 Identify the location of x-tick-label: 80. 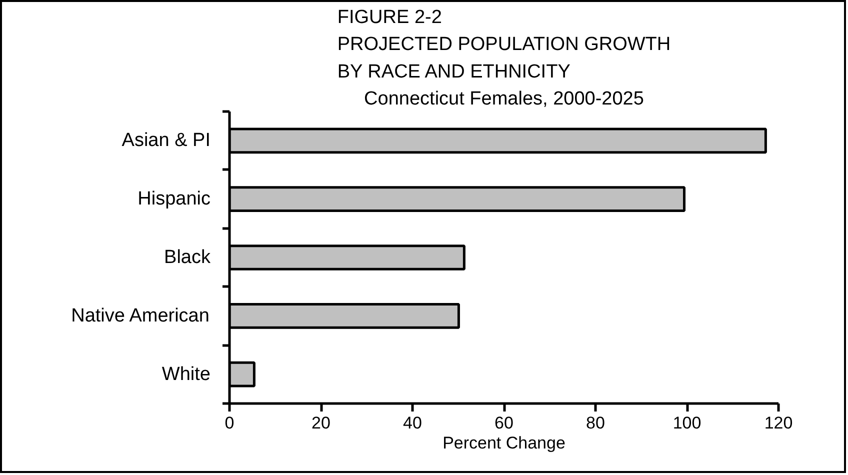
(595, 423).